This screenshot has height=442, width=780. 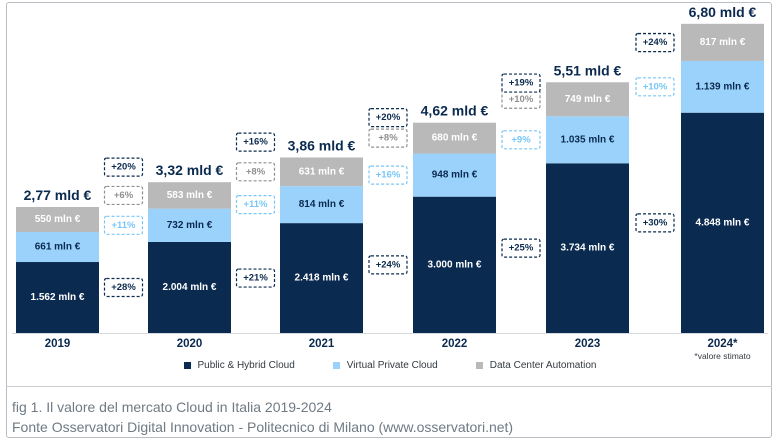 I want to click on x-tick-label-2020: 2020, so click(x=190, y=344).